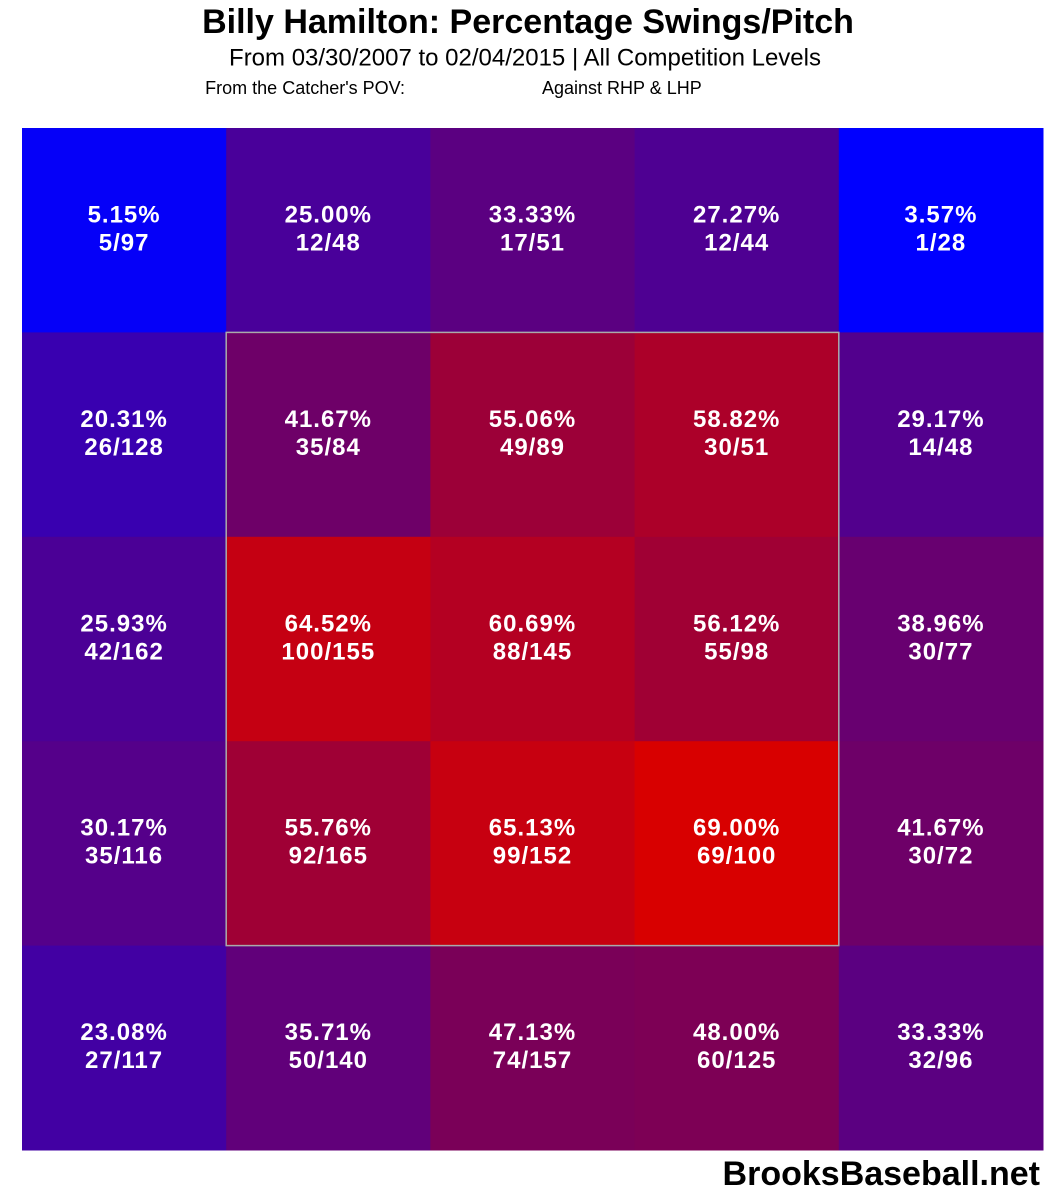  Describe the element at coordinates (328, 623) in the screenshot. I see `value-label: 64.52%` at that location.